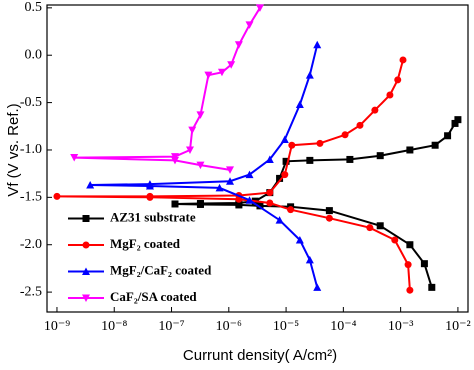 The image size is (474, 370). What do you see at coordinates (31, 291) in the screenshot?
I see `y-tick-label: -2.5` at bounding box center [31, 291].